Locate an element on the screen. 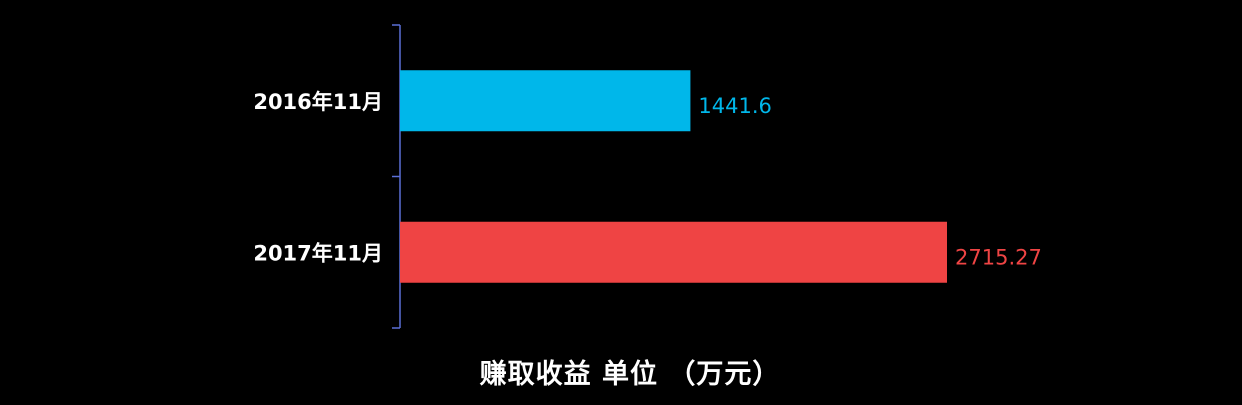 This screenshot has width=1242, height=405. category-label-0: 2016年11月 is located at coordinates (318, 102).